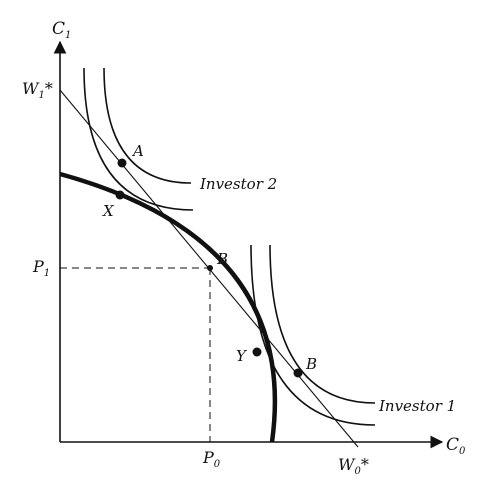  I want to click on point-b-investor1-label: B, so click(311, 364).